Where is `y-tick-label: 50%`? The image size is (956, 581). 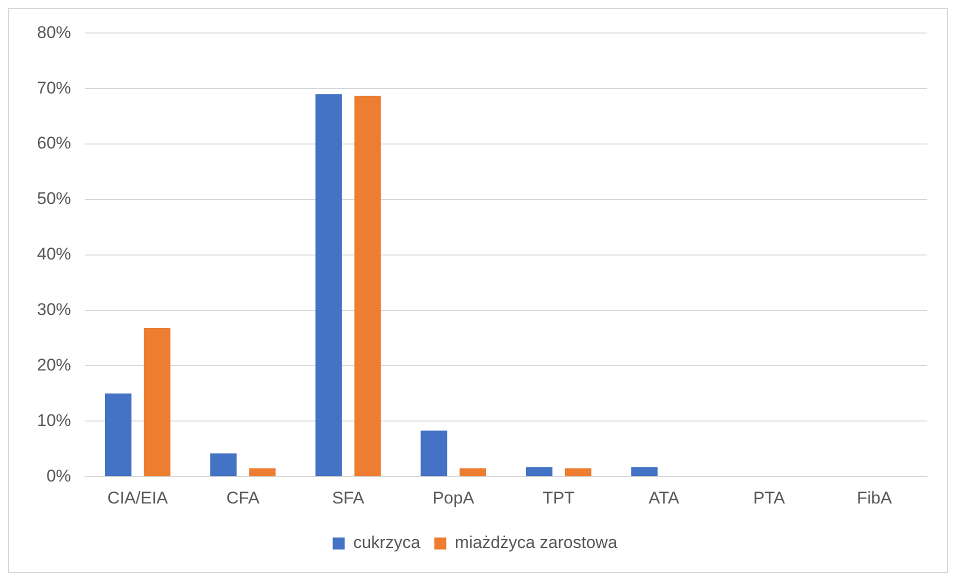
y-tick-label: 50% is located at coordinates (54, 198).